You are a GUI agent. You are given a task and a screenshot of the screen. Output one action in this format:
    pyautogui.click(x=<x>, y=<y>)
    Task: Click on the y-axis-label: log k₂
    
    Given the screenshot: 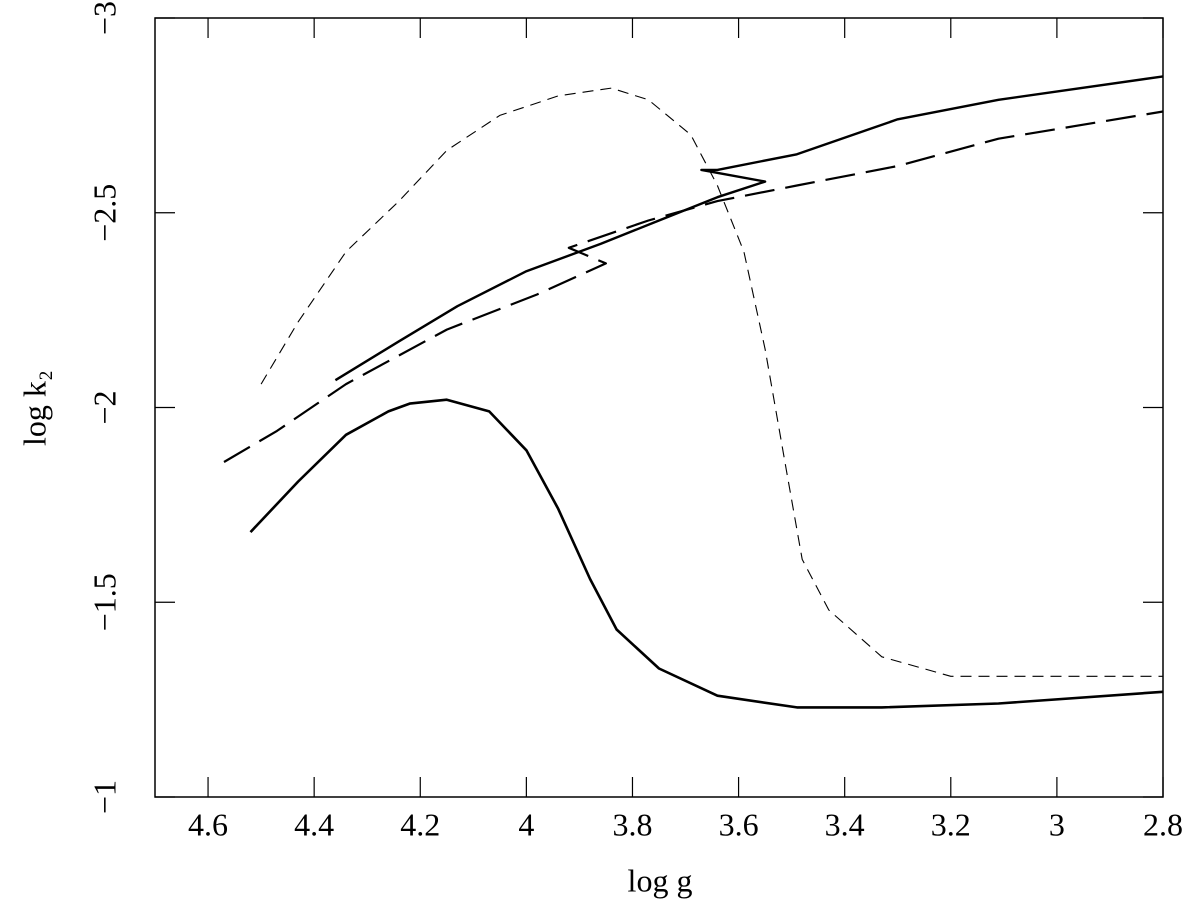 What is the action you would take?
    pyautogui.click(x=34, y=408)
    